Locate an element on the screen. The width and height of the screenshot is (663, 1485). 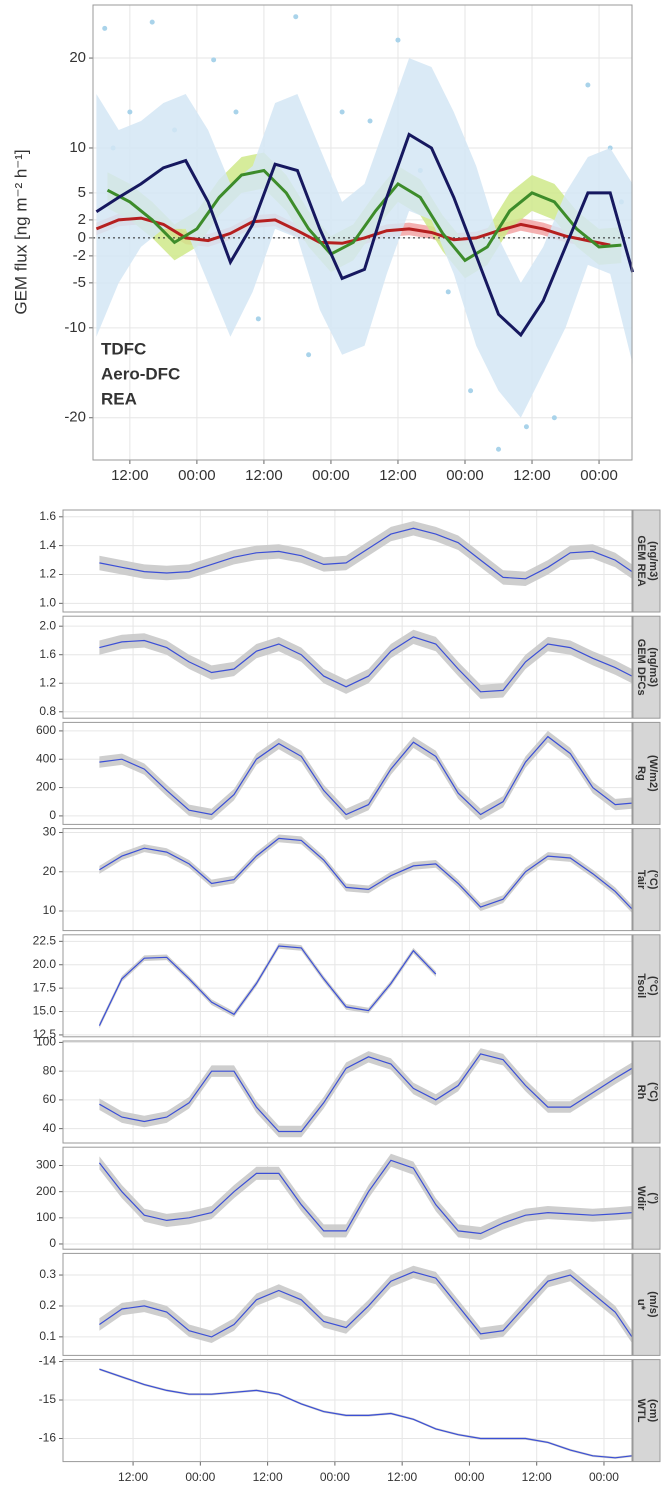
y-tick-label: -5 is located at coordinates (79, 282).